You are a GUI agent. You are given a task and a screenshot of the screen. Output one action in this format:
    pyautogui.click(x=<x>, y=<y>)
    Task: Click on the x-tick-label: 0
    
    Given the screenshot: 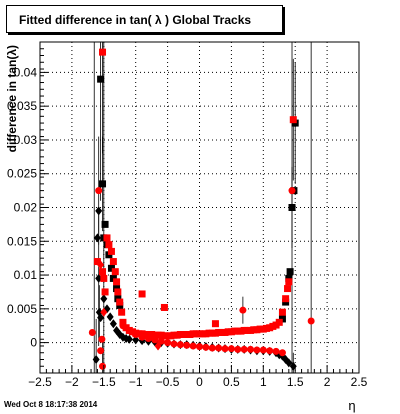 What is the action you would take?
    pyautogui.click(x=199, y=382)
    